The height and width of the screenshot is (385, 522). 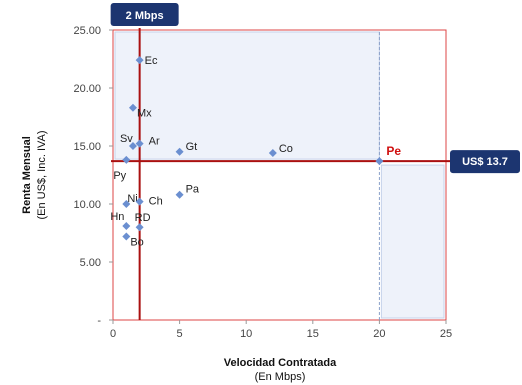 I want to click on speed-callout-text: 2 Mbps, so click(x=145, y=16).